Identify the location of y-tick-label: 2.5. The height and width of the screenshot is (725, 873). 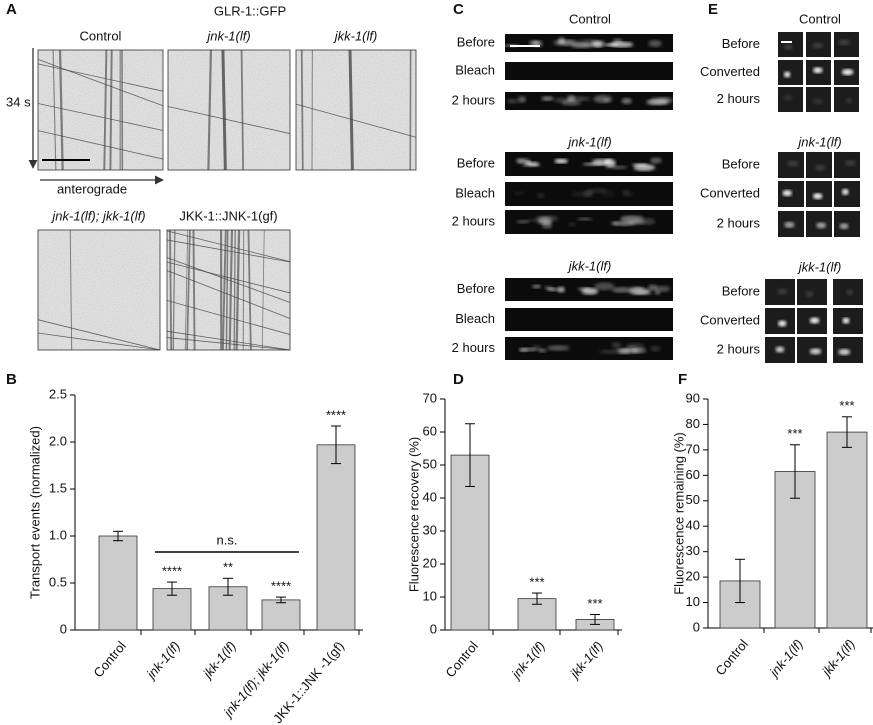
(58, 393).